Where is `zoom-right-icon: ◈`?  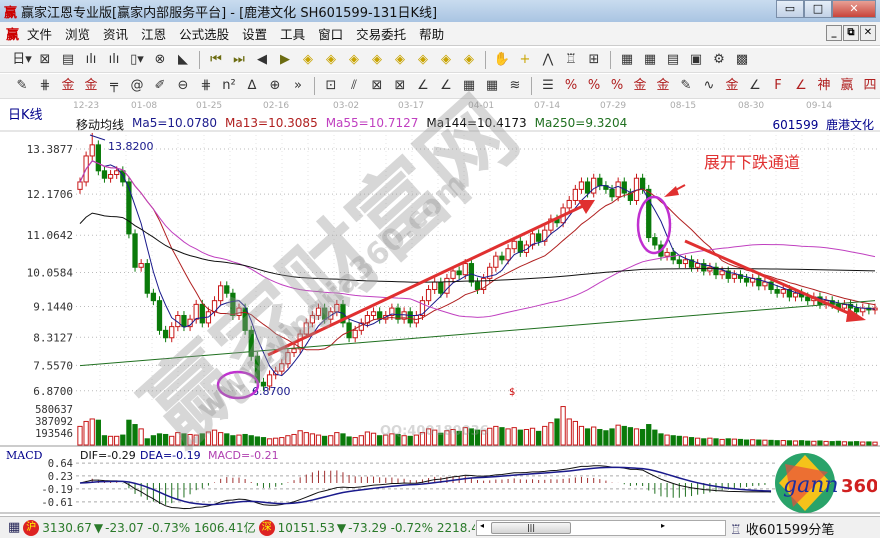 zoom-right-icon: ◈ is located at coordinates (331, 59).